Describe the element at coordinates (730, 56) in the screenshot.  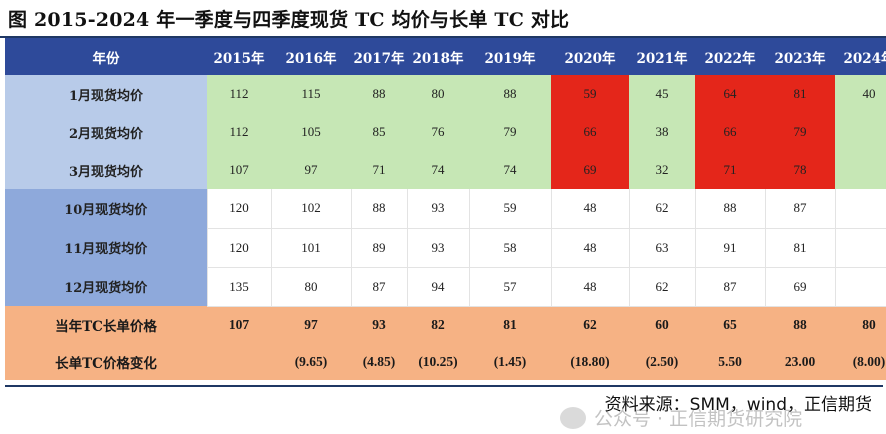
I see `header-year: 2022年` at that location.